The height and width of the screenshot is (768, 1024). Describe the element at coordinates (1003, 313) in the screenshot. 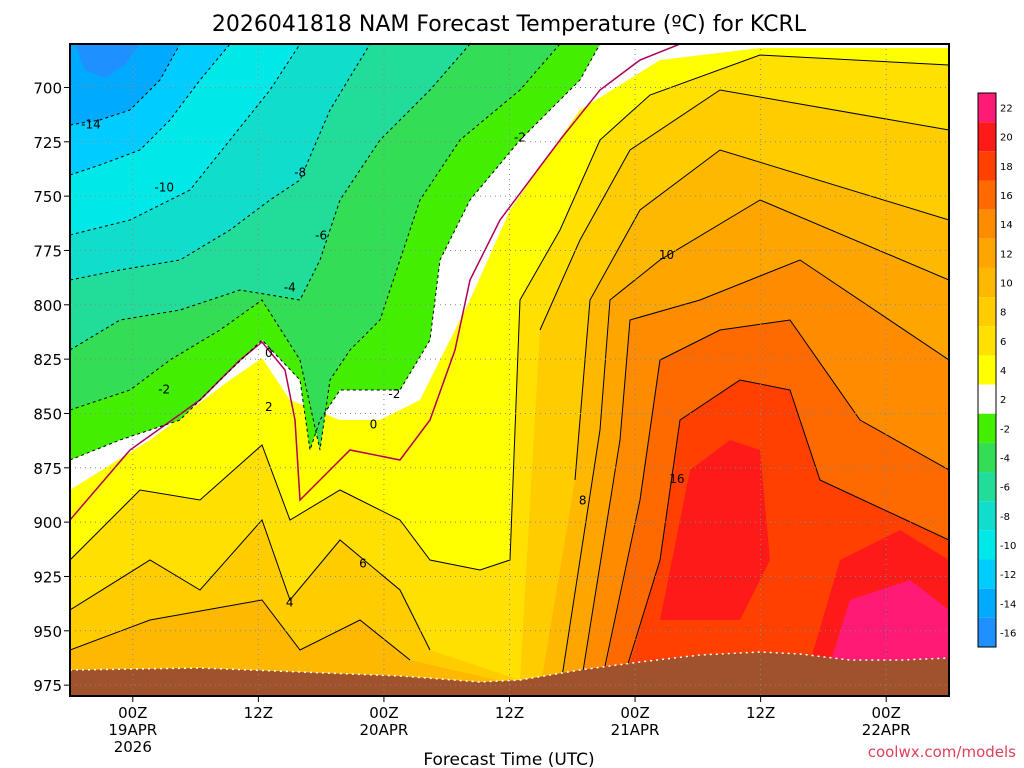

I see `colorbar-label: 8` at that location.